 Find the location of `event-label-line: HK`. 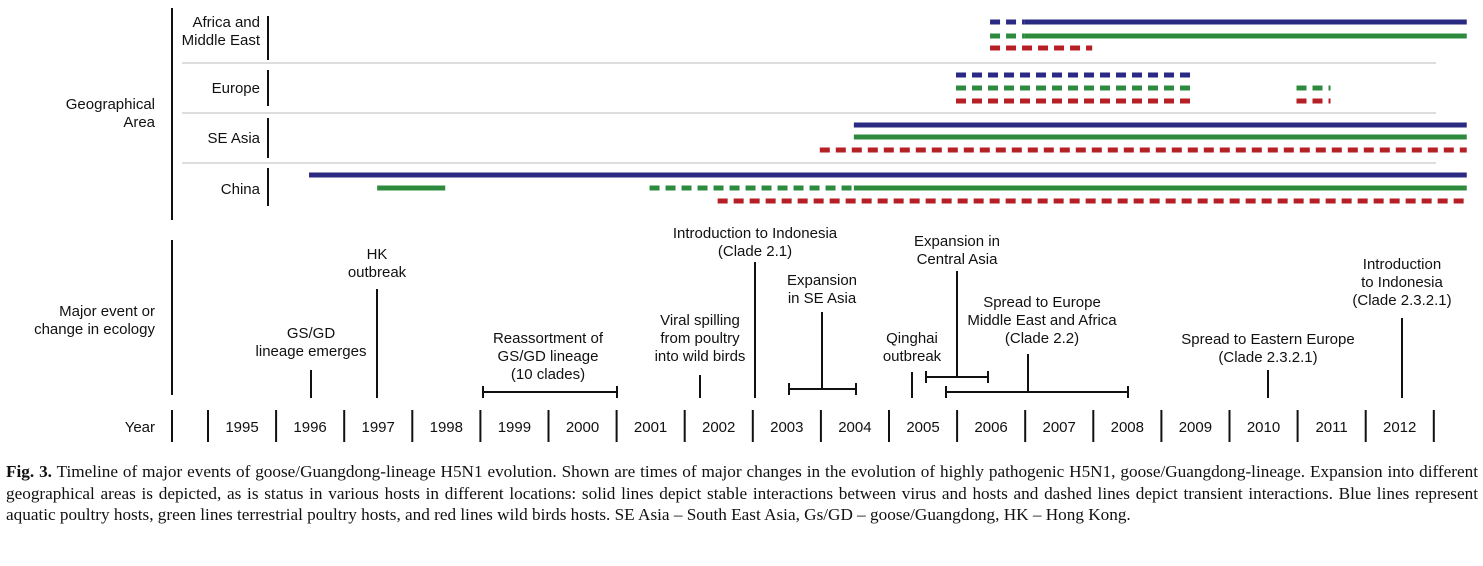

event-label-line: HK is located at coordinates (377, 254).